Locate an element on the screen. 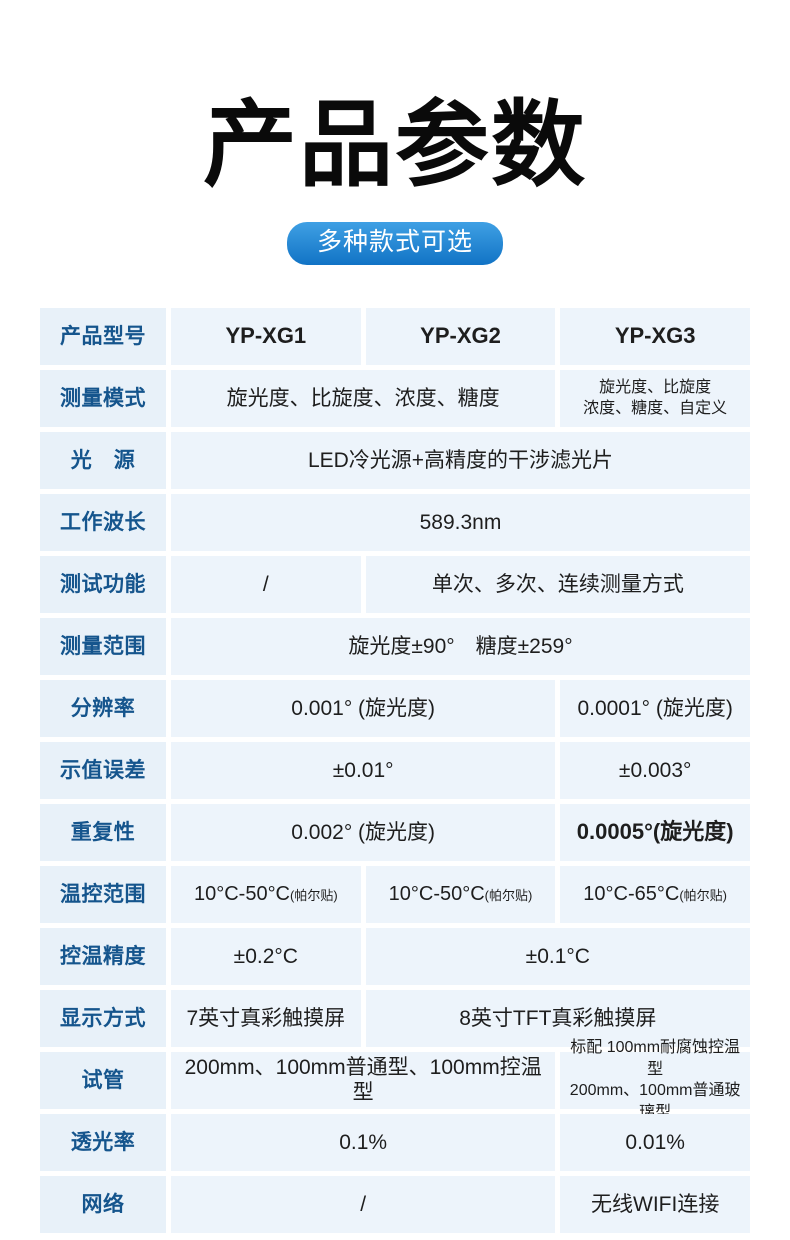 The height and width of the screenshot is (1240, 790). spec-value-cell: 7英寸真彩触摸屏 is located at coordinates (266, 1018).